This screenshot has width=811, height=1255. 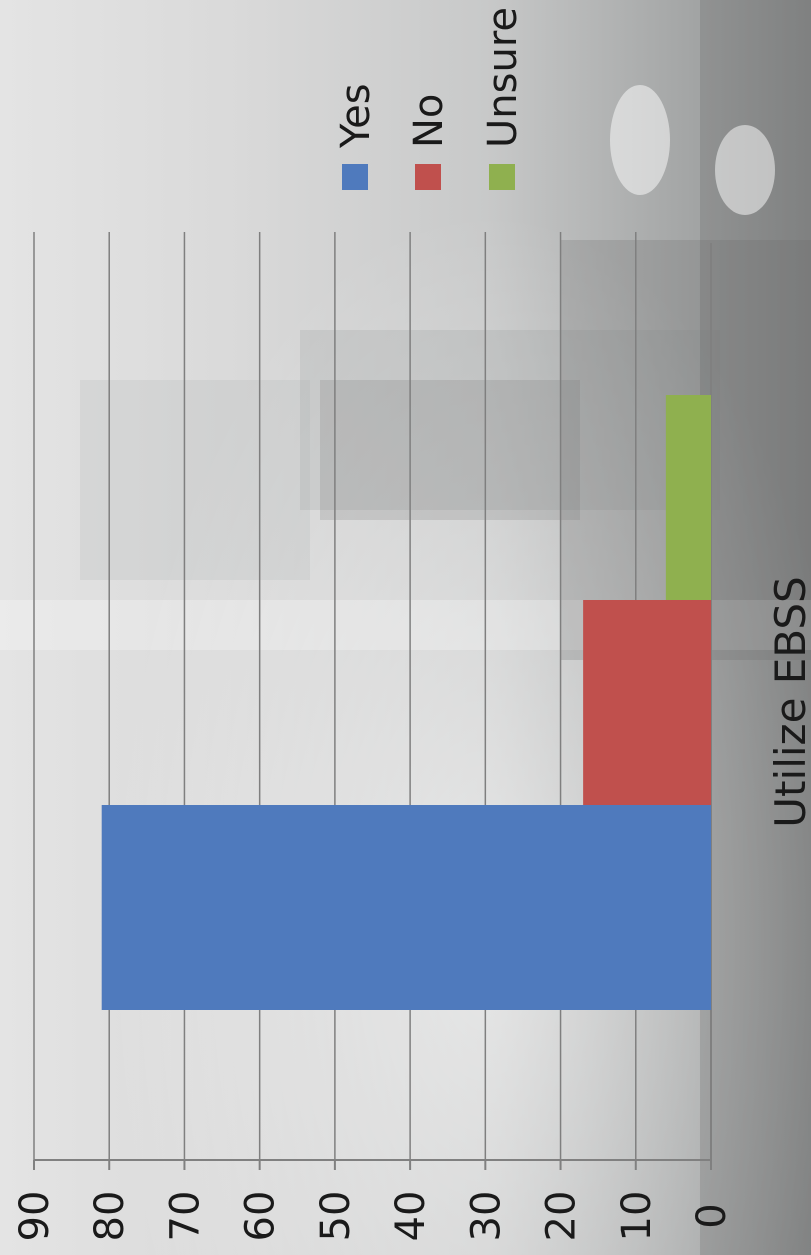 I want to click on tick-label-90: 90, so click(x=35, y=1216).